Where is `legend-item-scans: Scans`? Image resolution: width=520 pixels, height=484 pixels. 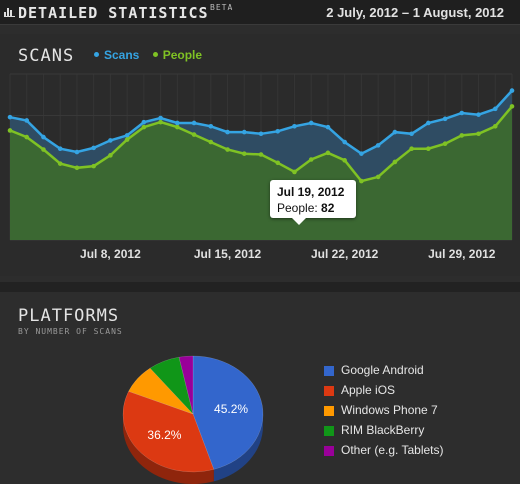
legend-item-scans: Scans is located at coordinates (116, 55).